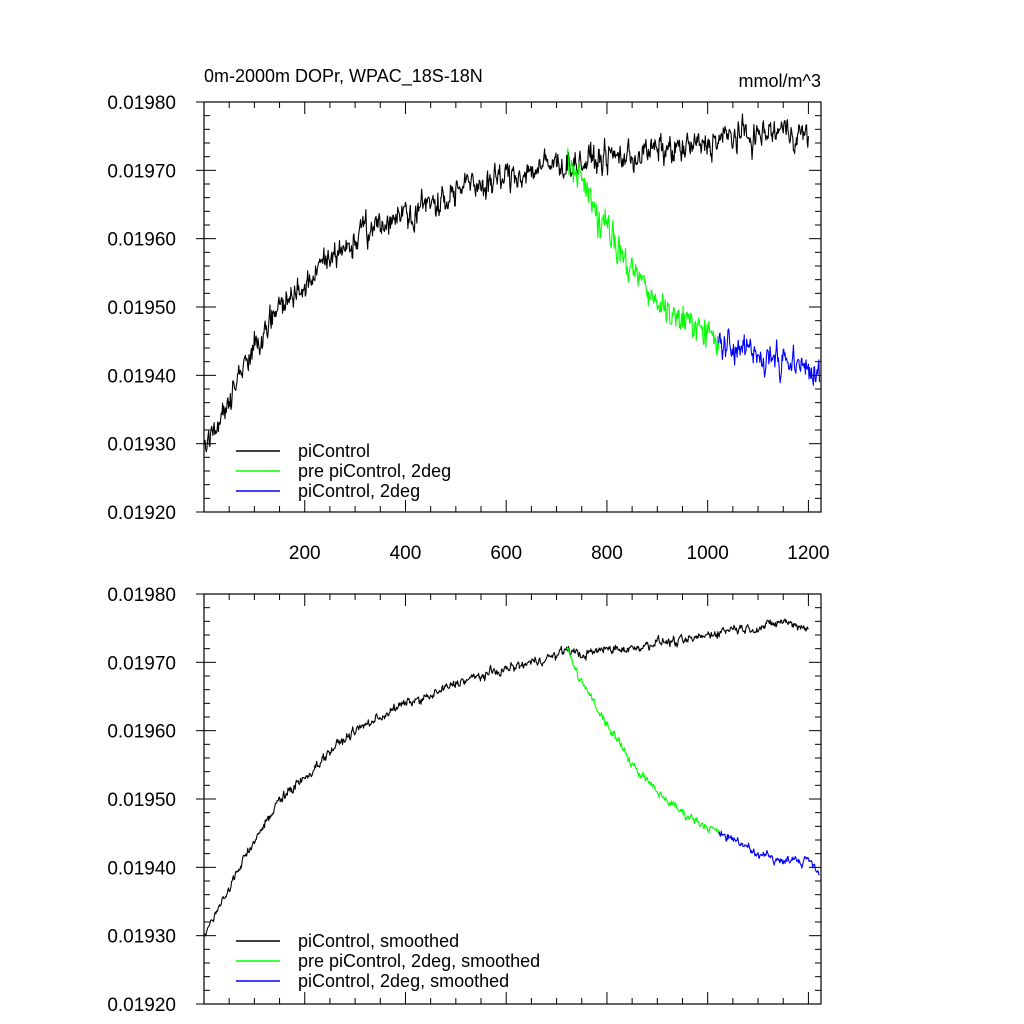 The width and height of the screenshot is (1024, 1024). Describe the element at coordinates (374, 471) in the screenshot. I see `legend-label: pre piControl, 2deg` at that location.